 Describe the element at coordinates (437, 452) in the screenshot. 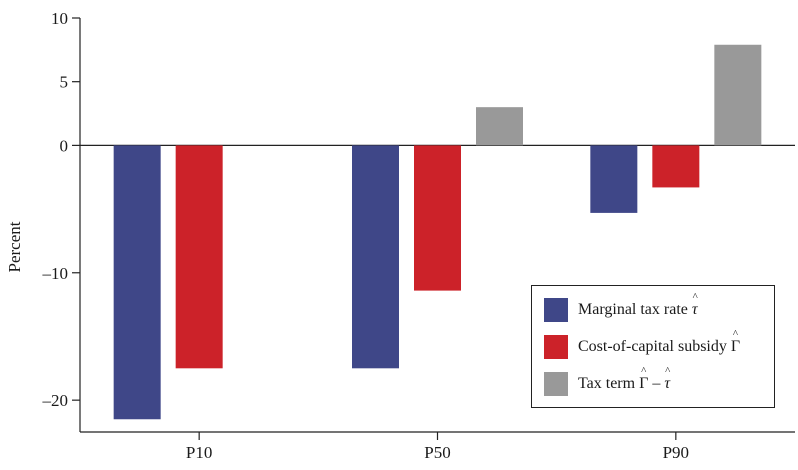

I see `x-tick-label: P50` at that location.